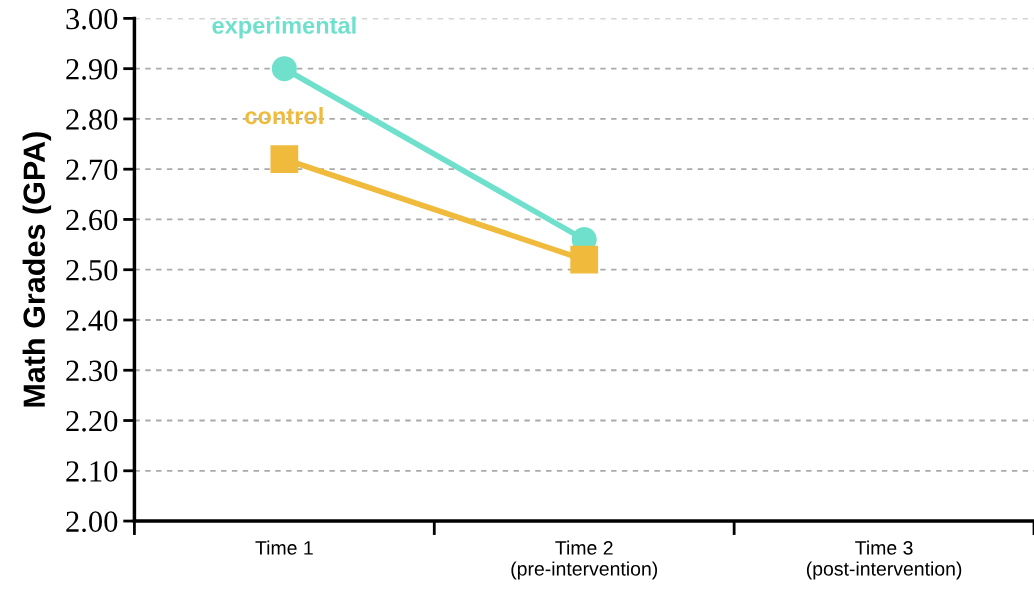  What do you see at coordinates (284, 547) in the screenshot?
I see `x-tick-label: Time 1` at bounding box center [284, 547].